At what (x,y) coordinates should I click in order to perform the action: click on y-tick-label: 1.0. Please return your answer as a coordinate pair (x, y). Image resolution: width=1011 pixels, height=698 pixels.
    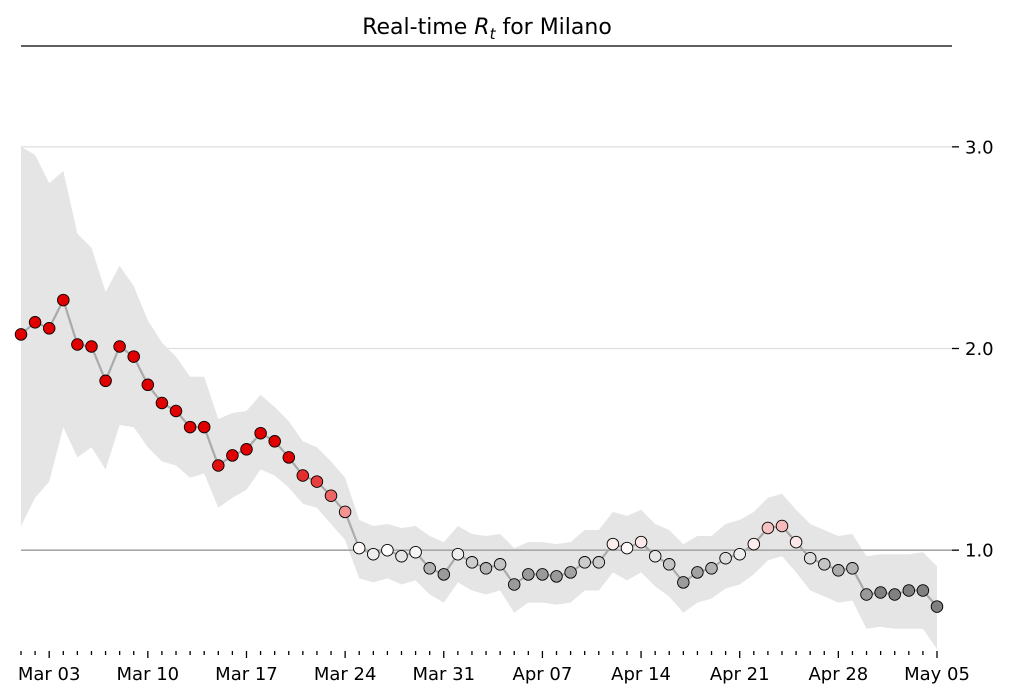
    Looking at the image, I should click on (979, 551).